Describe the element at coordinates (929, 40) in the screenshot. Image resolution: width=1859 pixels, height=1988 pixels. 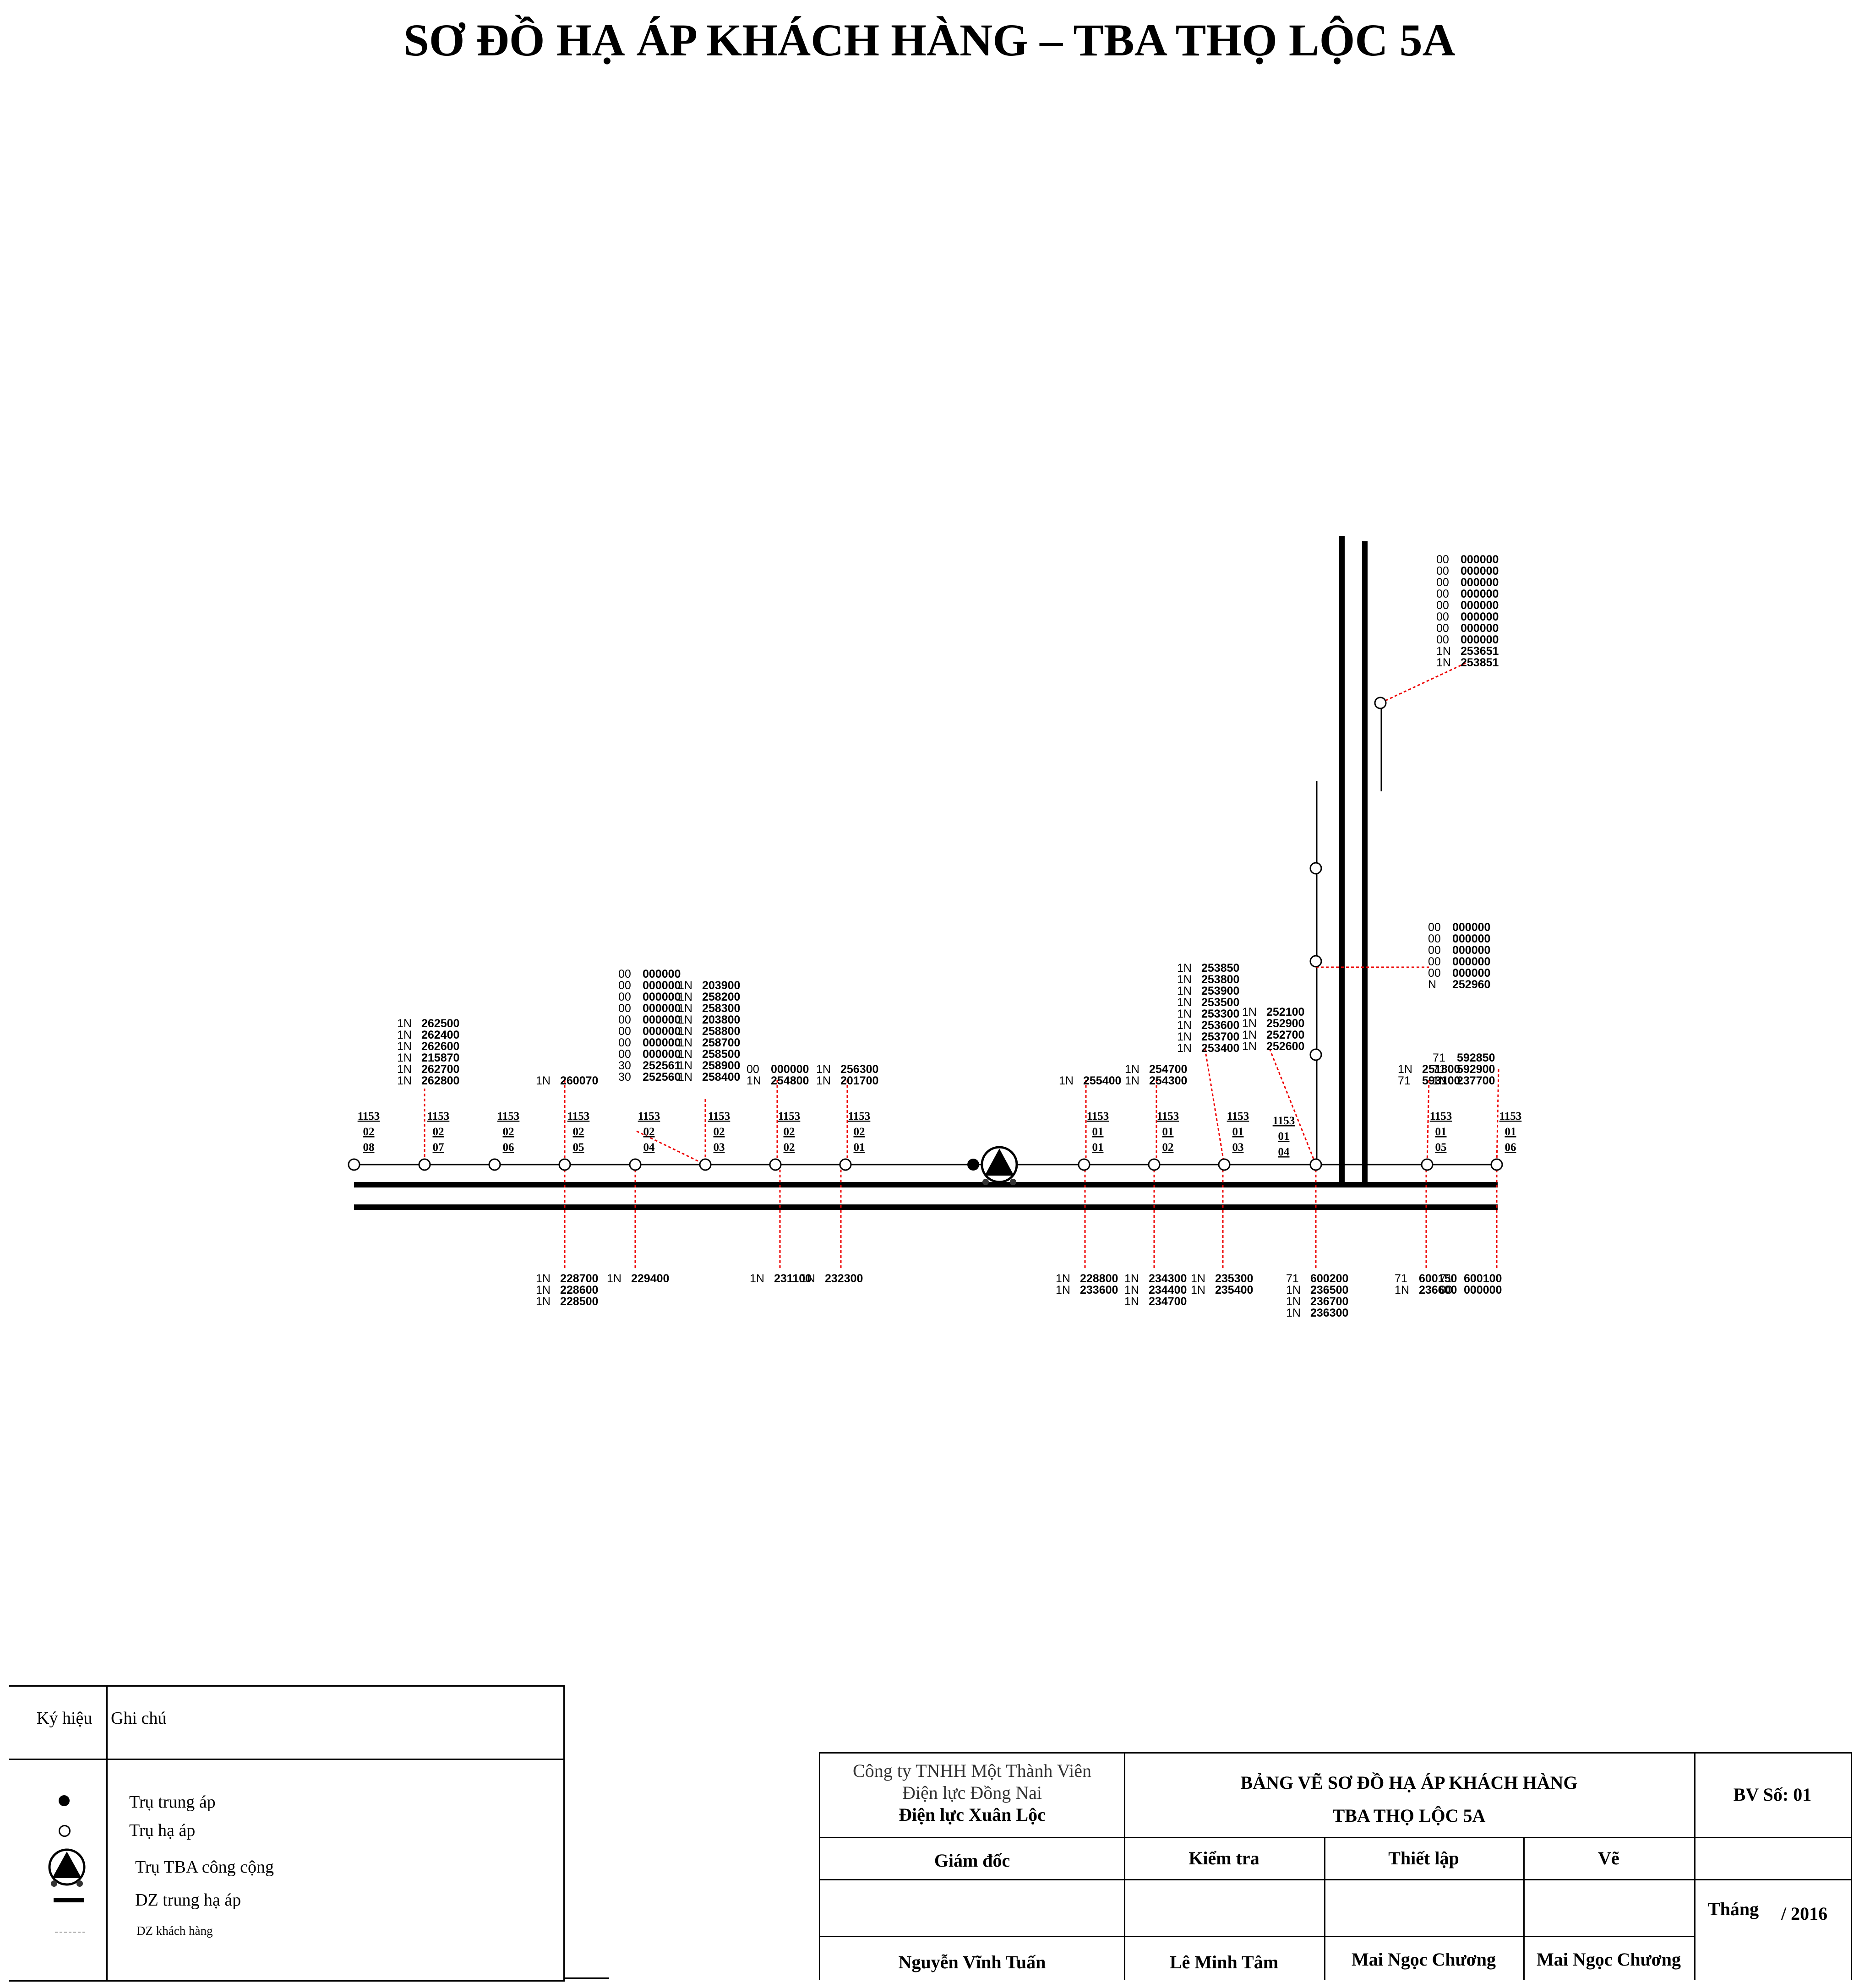
I see `page-title: SƠ ĐỒ HẠ ÁP KHÁCH HÀNG – TBA THỌ LỘC 5A` at that location.